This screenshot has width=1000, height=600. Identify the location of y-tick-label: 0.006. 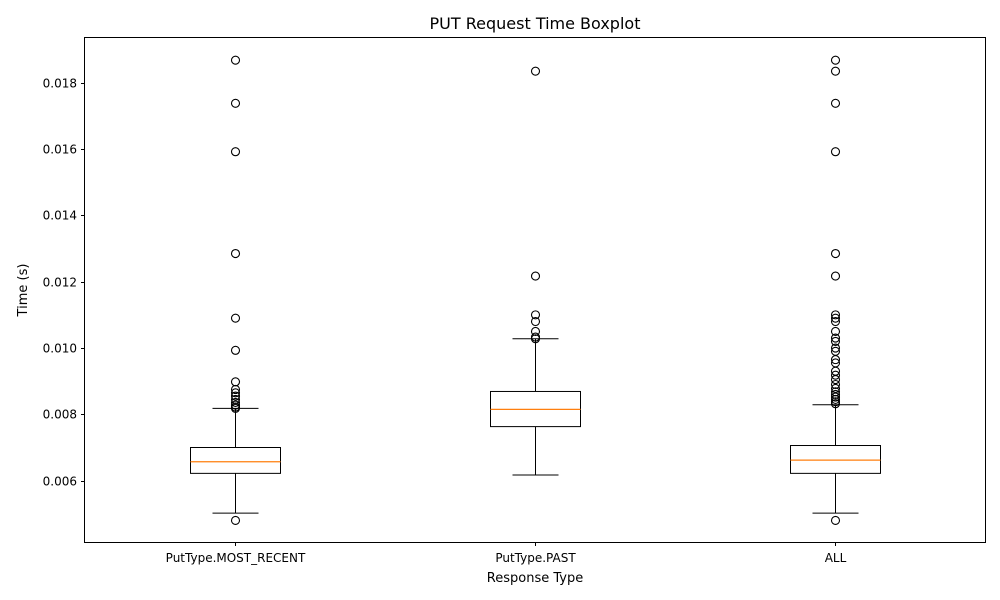
(60, 482).